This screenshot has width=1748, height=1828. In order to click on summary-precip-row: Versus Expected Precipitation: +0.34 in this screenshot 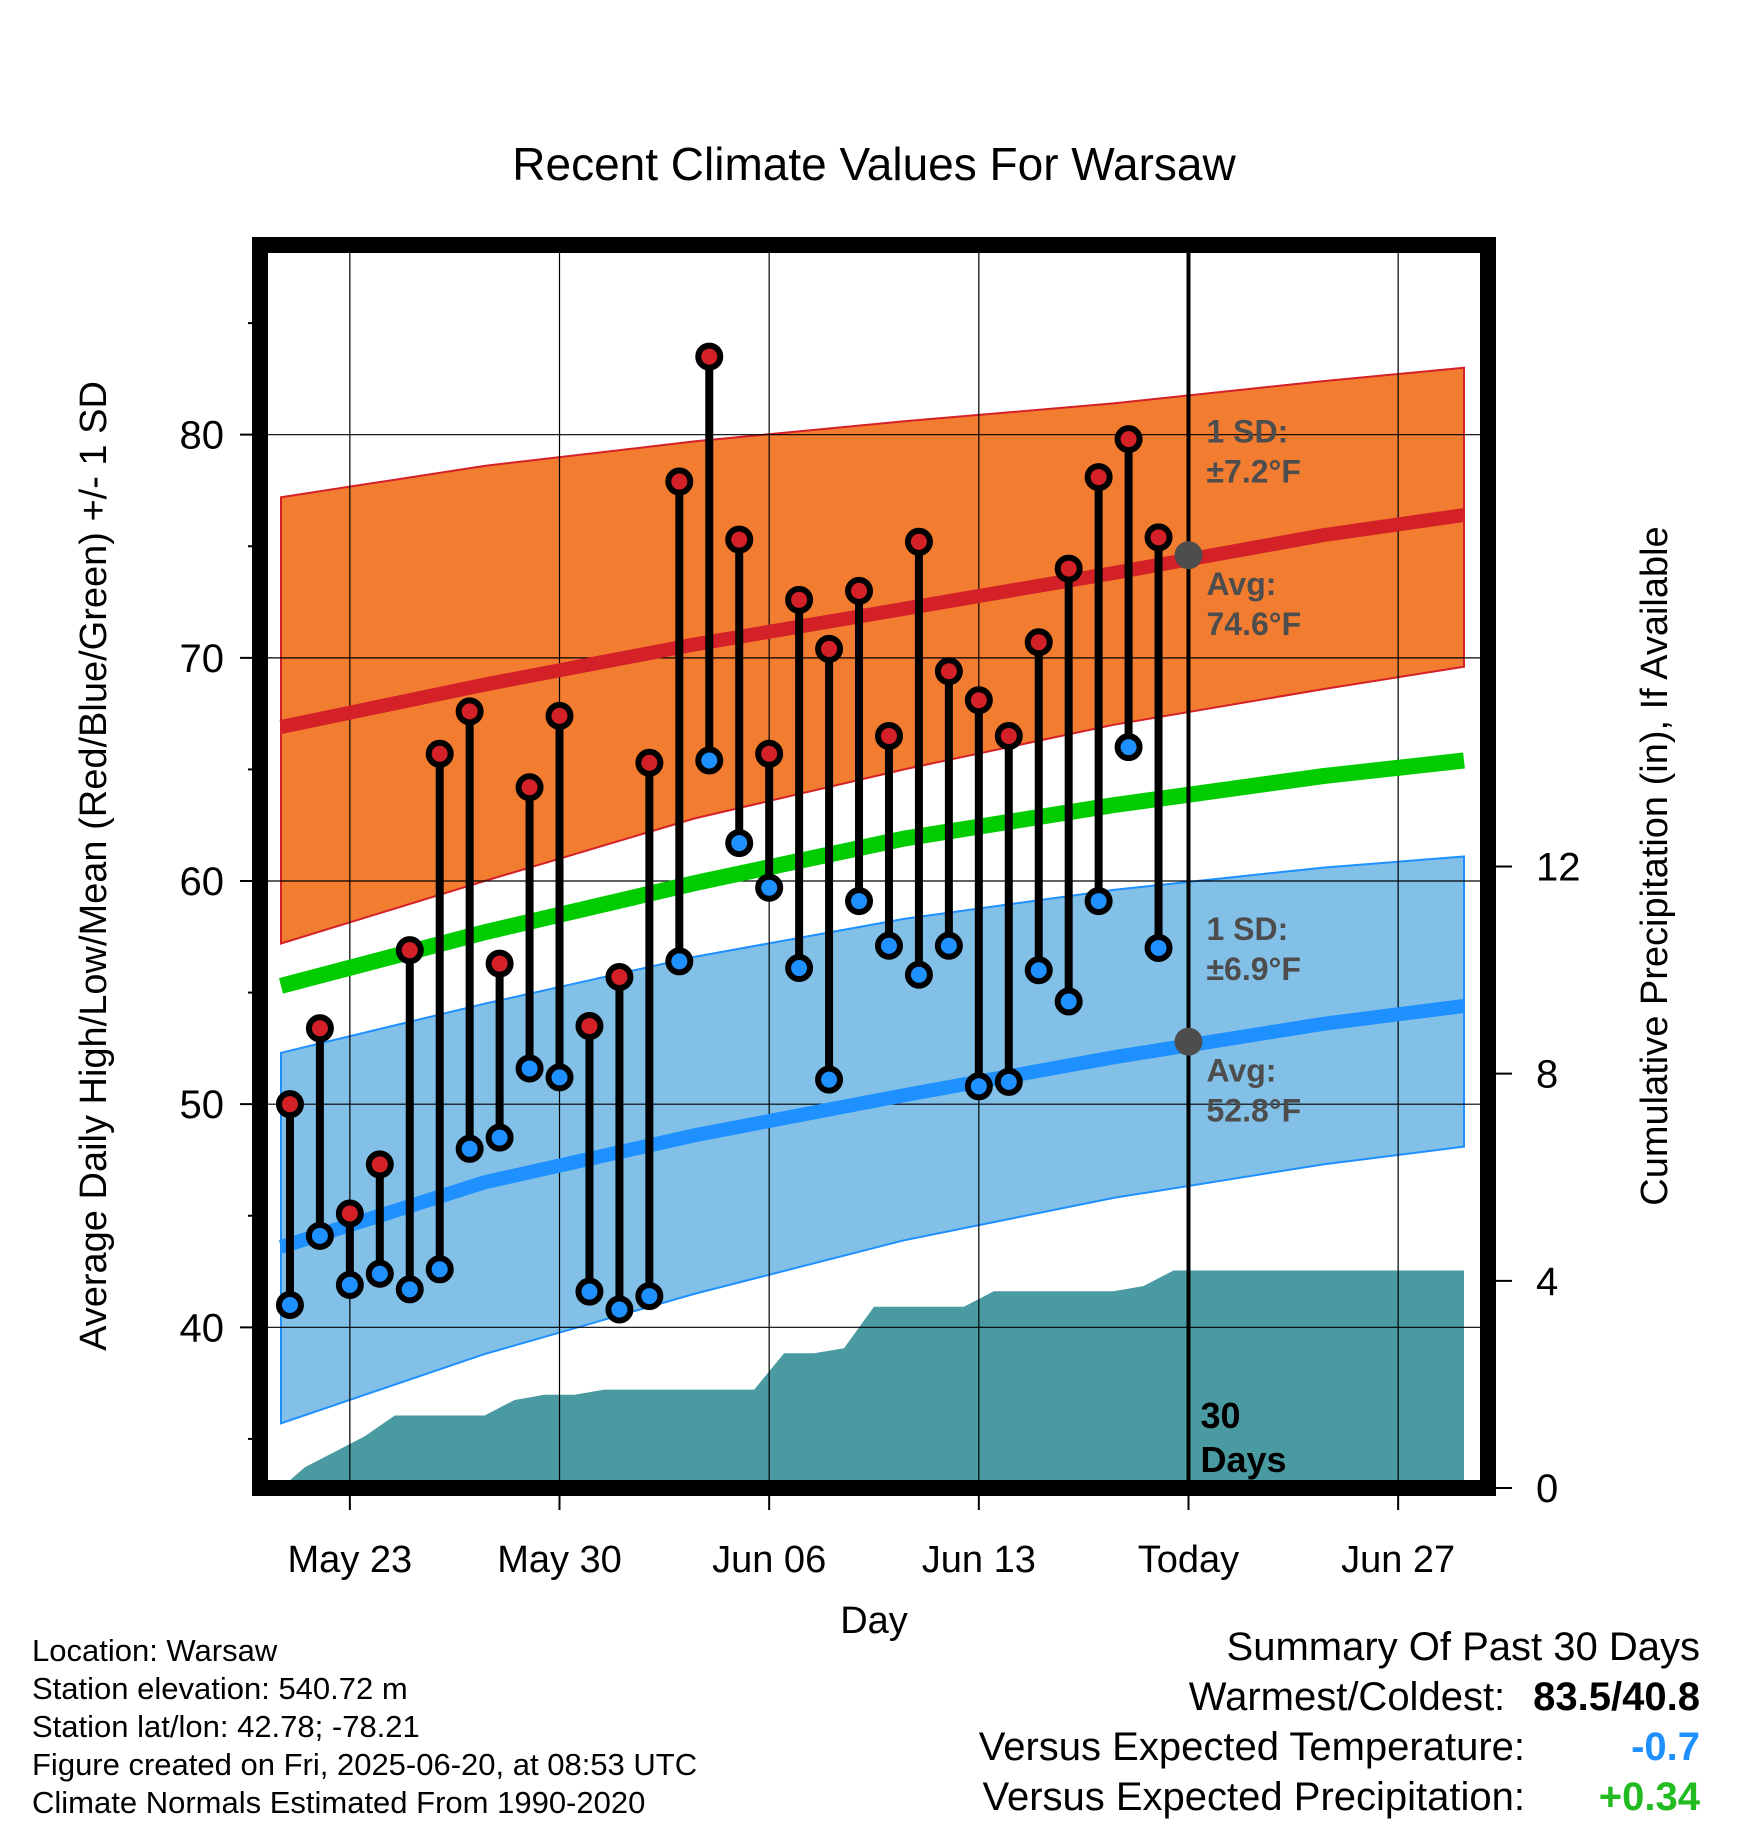, I will do `click(1339, 1797)`.